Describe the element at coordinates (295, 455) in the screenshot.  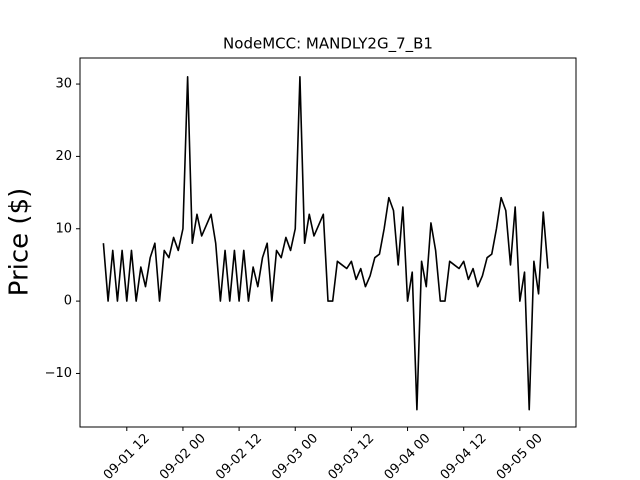
I see `x-tick-label: 09-03 00` at that location.